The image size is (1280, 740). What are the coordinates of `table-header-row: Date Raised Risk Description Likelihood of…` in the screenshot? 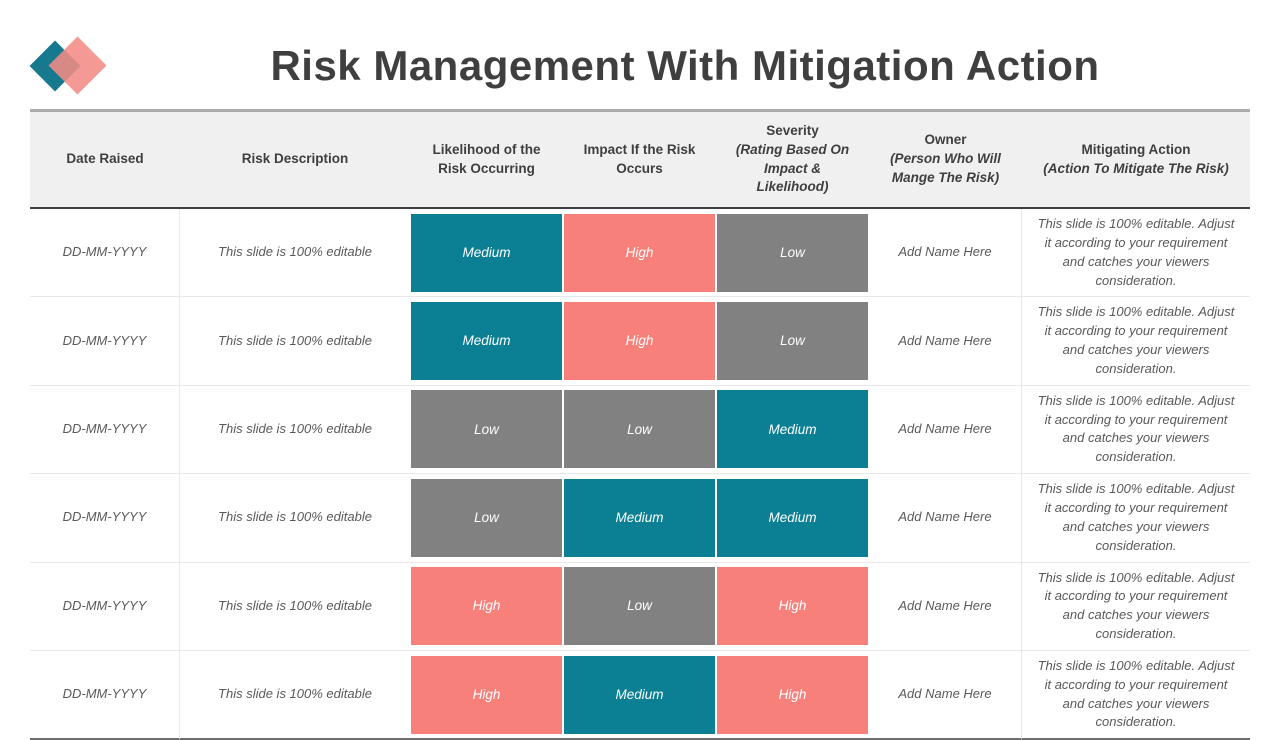 It's located at (640, 159).